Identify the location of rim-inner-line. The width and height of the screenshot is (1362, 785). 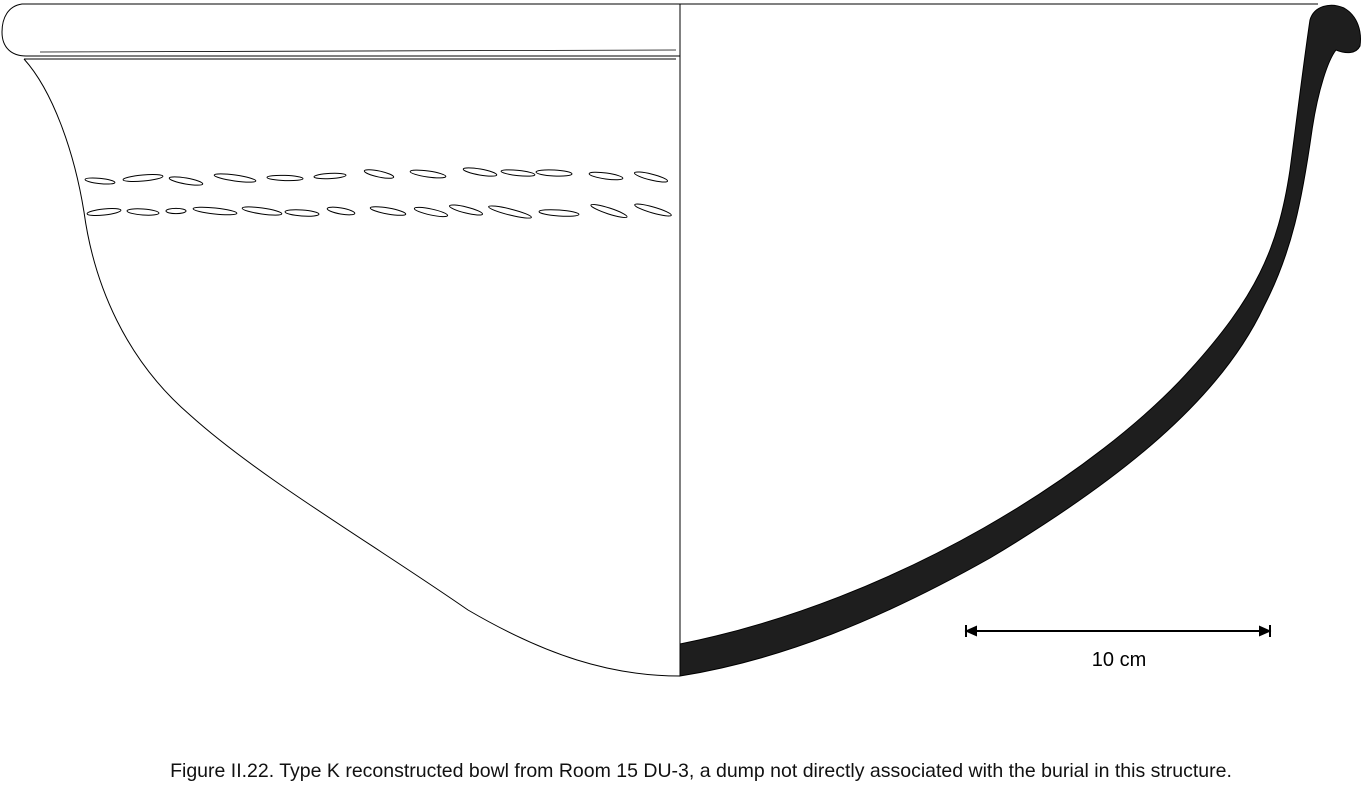
(358, 51).